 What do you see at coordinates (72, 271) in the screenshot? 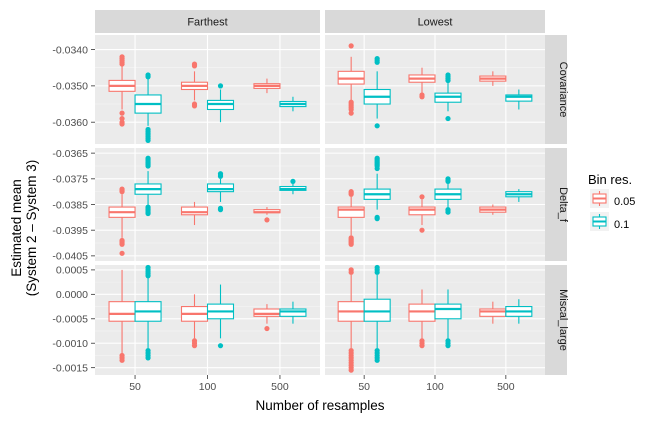
I see `y-tick-label: 0.0005` at bounding box center [72, 271].